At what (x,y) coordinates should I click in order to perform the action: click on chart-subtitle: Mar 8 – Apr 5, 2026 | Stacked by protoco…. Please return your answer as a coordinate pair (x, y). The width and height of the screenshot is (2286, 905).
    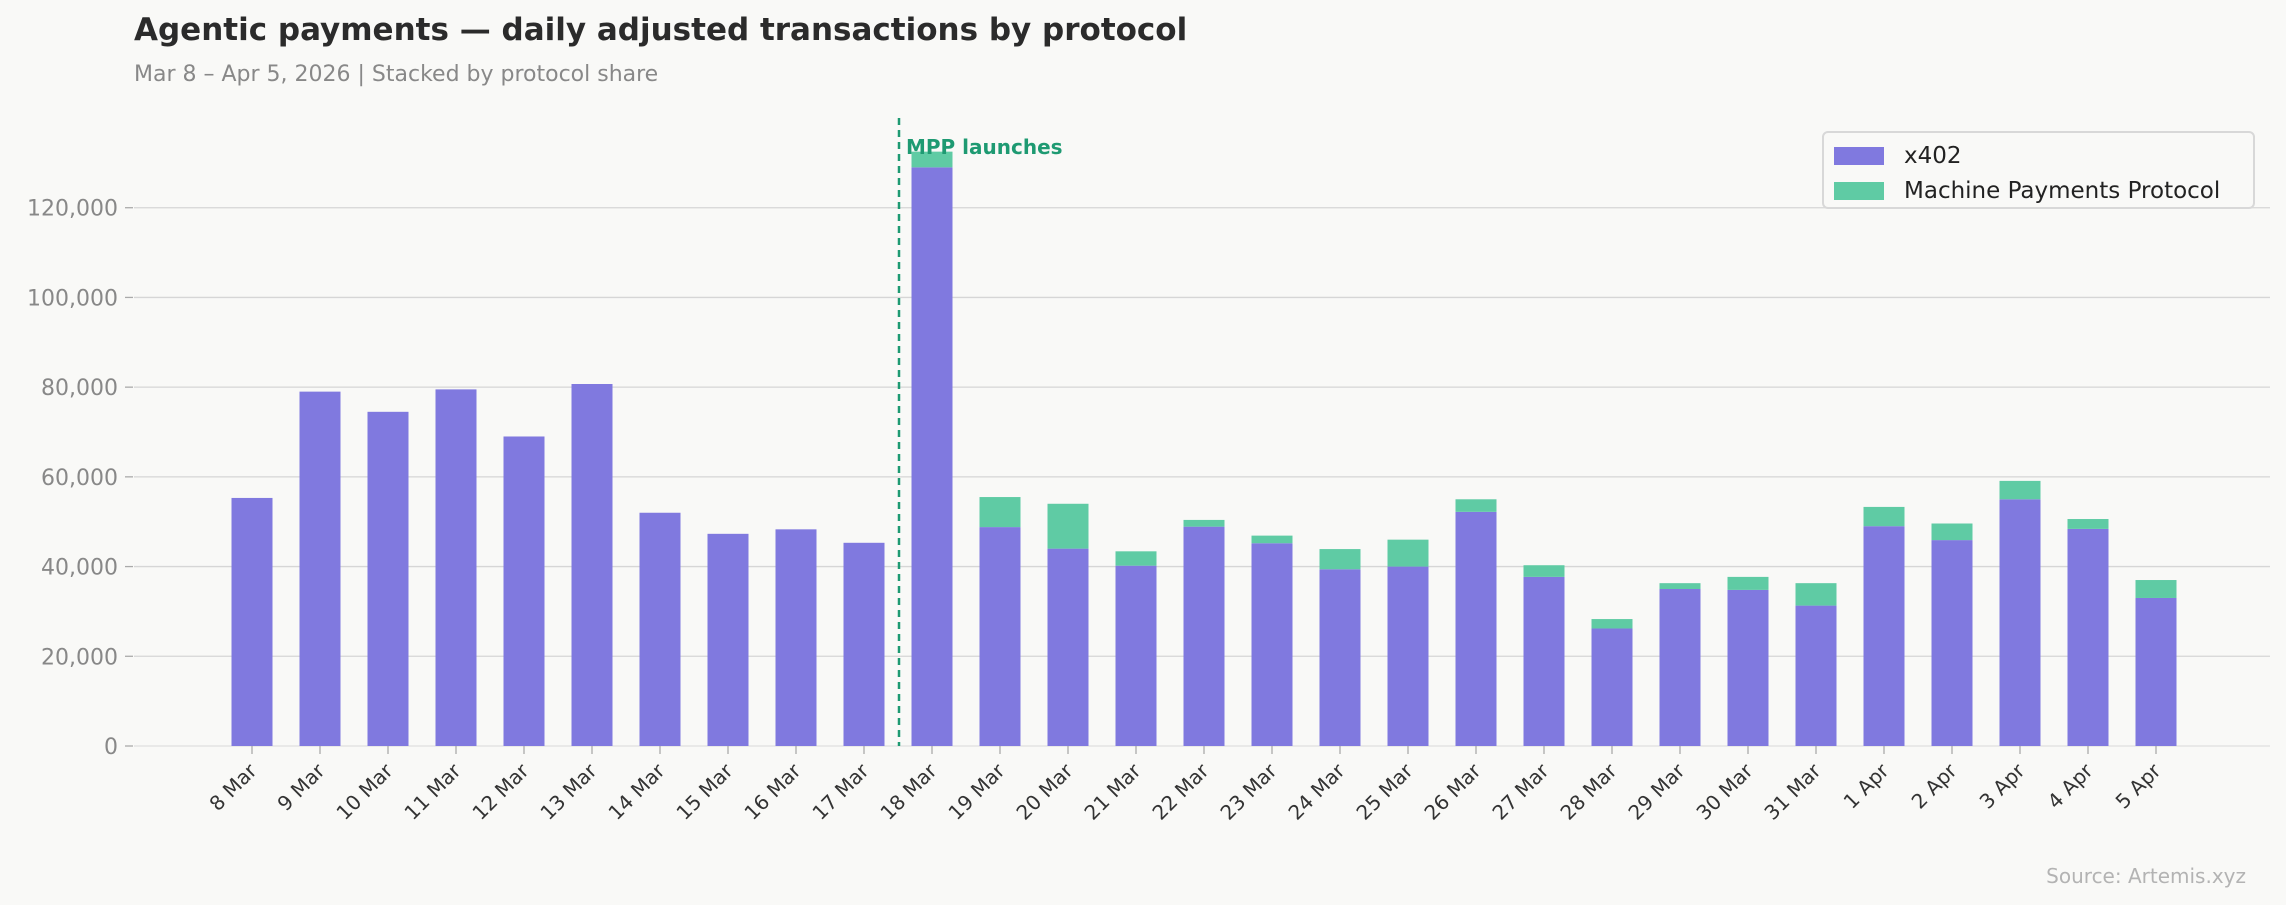
    Looking at the image, I should click on (396, 74).